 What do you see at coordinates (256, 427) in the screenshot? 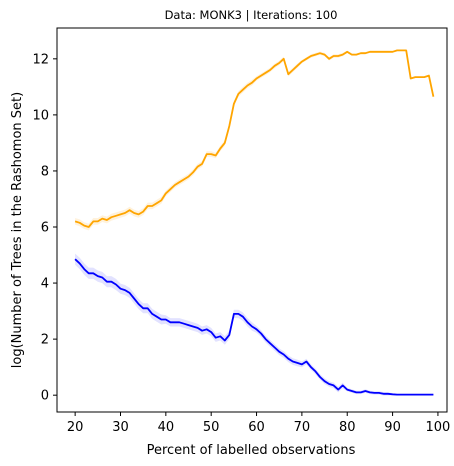
I see `x-tick-label: 60` at bounding box center [256, 427].